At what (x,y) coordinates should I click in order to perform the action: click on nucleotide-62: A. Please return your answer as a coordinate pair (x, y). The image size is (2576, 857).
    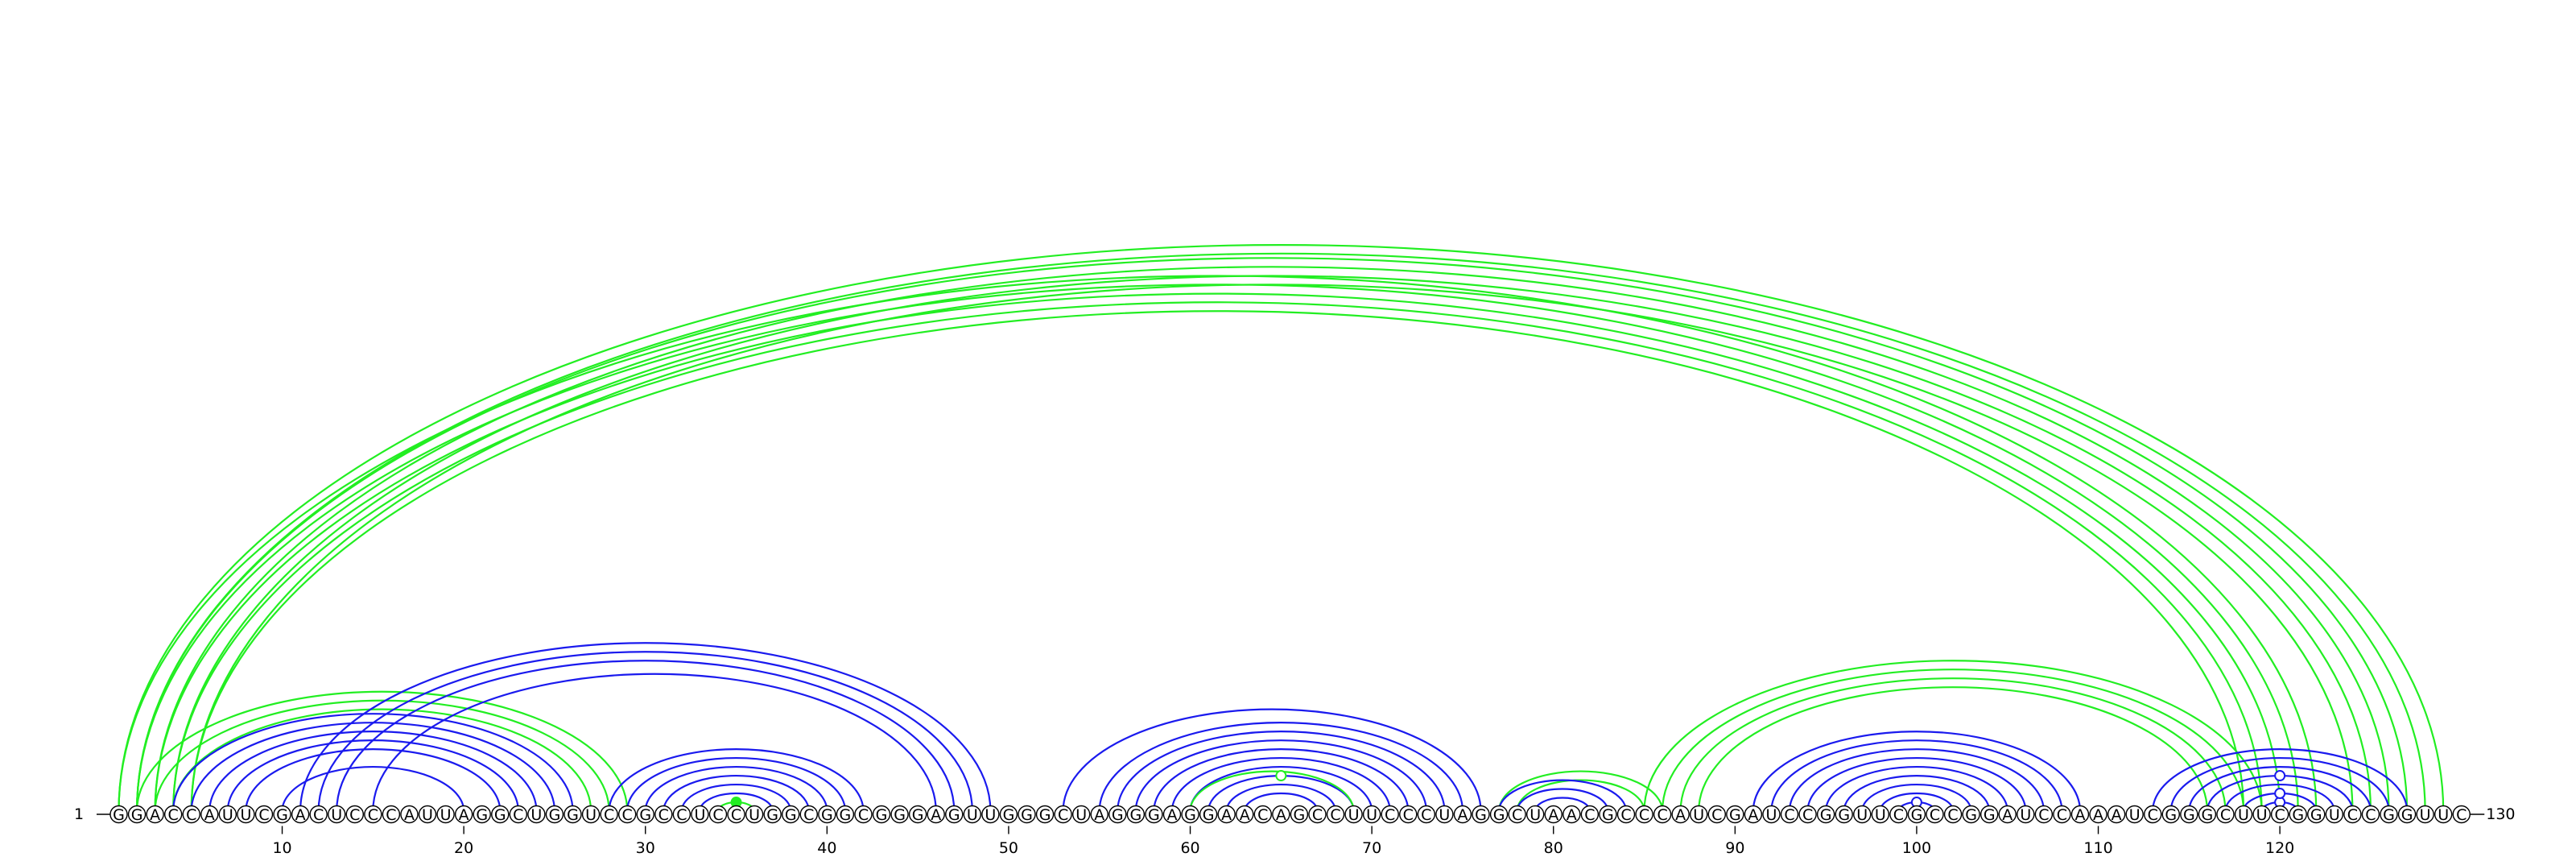
    Looking at the image, I should click on (1226, 814).